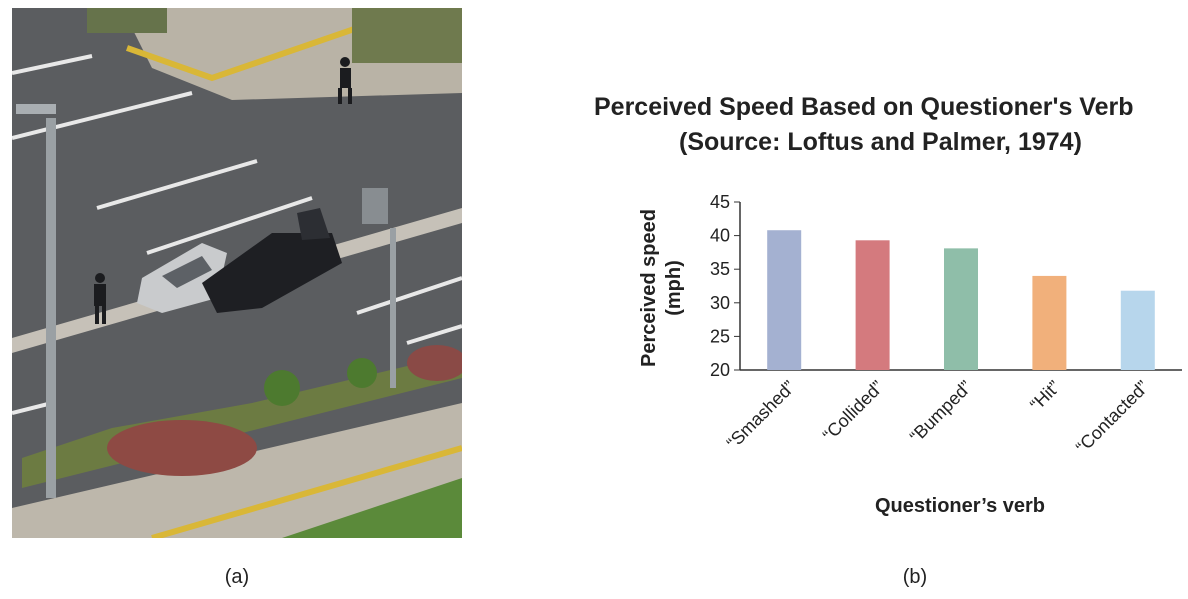 The width and height of the screenshot is (1188, 599). I want to click on chart-subtitle: (Source: Loftus and Palmer, 1974), so click(880, 142).